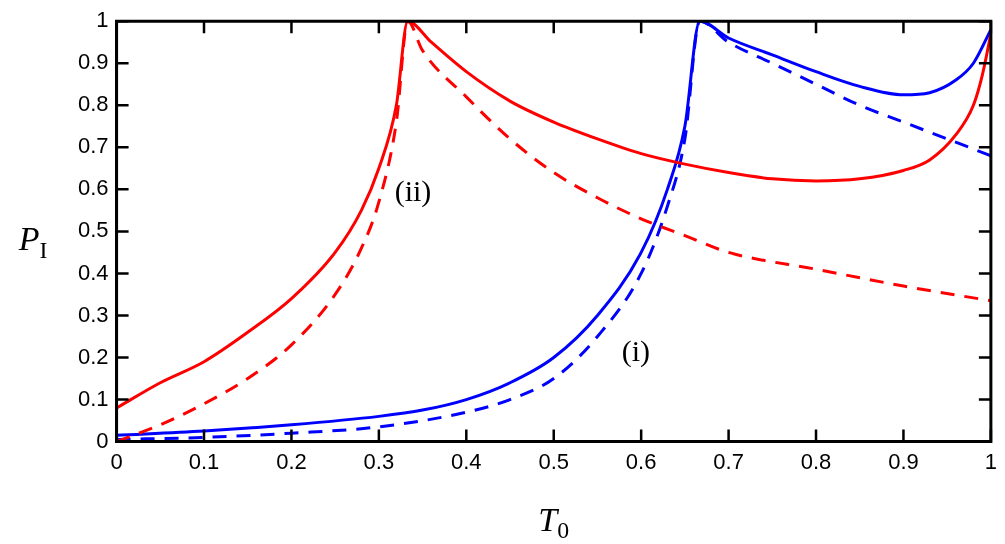 The height and width of the screenshot is (544, 1005). I want to click on y-tick-label: 0.3, so click(93, 314).